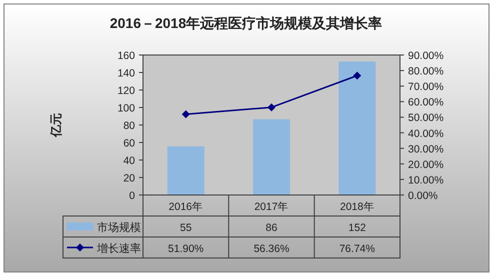  What do you see at coordinates (129, 178) in the screenshot?
I see `y-tick-label: 20` at bounding box center [129, 178].